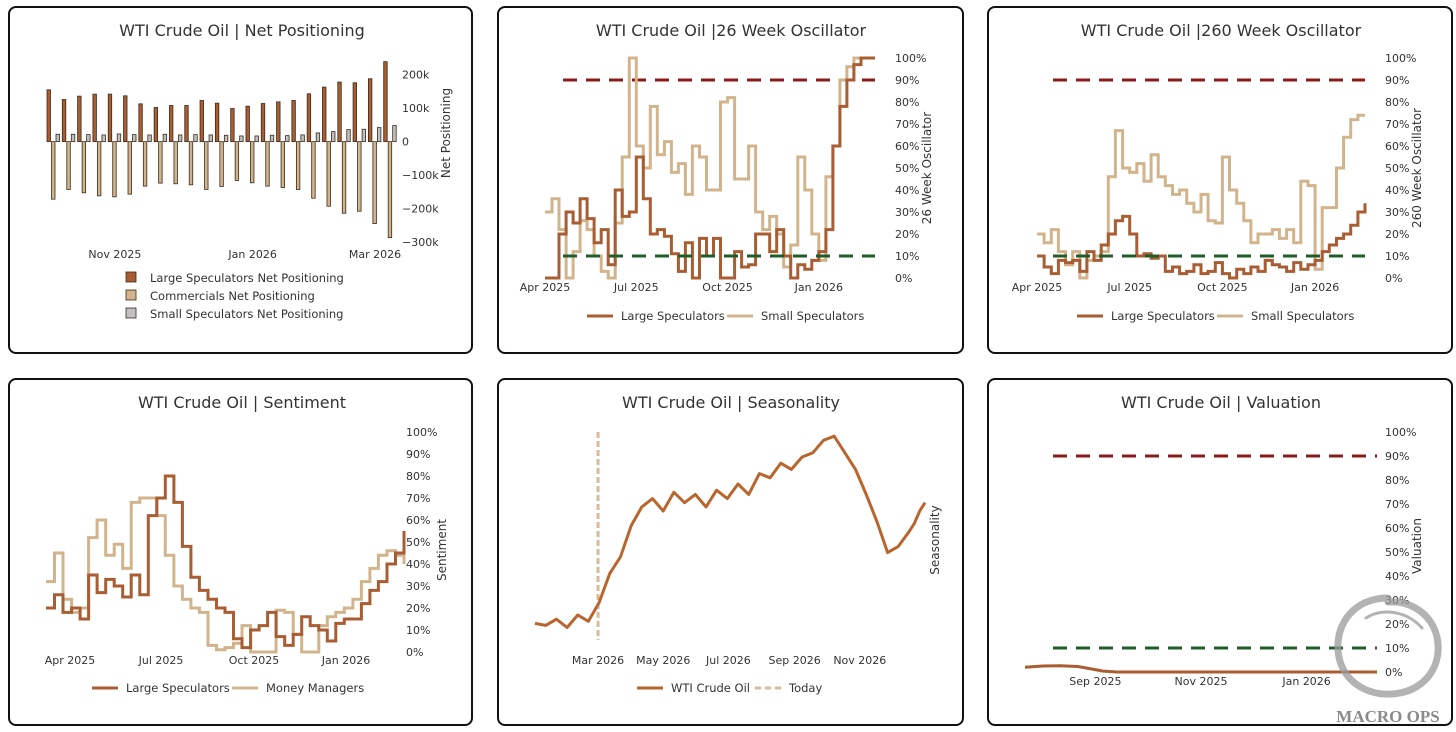 This screenshot has width=1456, height=732. I want to click on legend-small-label: Small Speculators, so click(1302, 316).